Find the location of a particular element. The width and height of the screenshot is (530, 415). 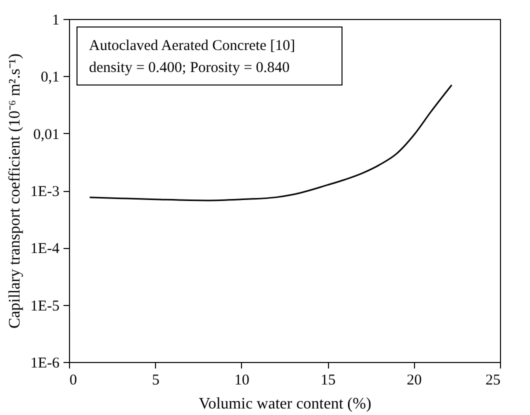

x-tick-label: 10 is located at coordinates (242, 380).